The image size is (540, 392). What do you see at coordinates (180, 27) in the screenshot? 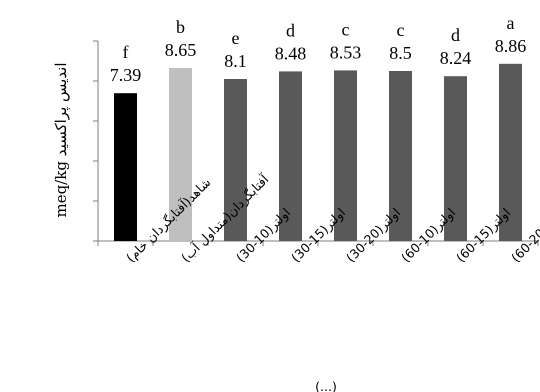
I see `significance-letter: b` at bounding box center [180, 27].